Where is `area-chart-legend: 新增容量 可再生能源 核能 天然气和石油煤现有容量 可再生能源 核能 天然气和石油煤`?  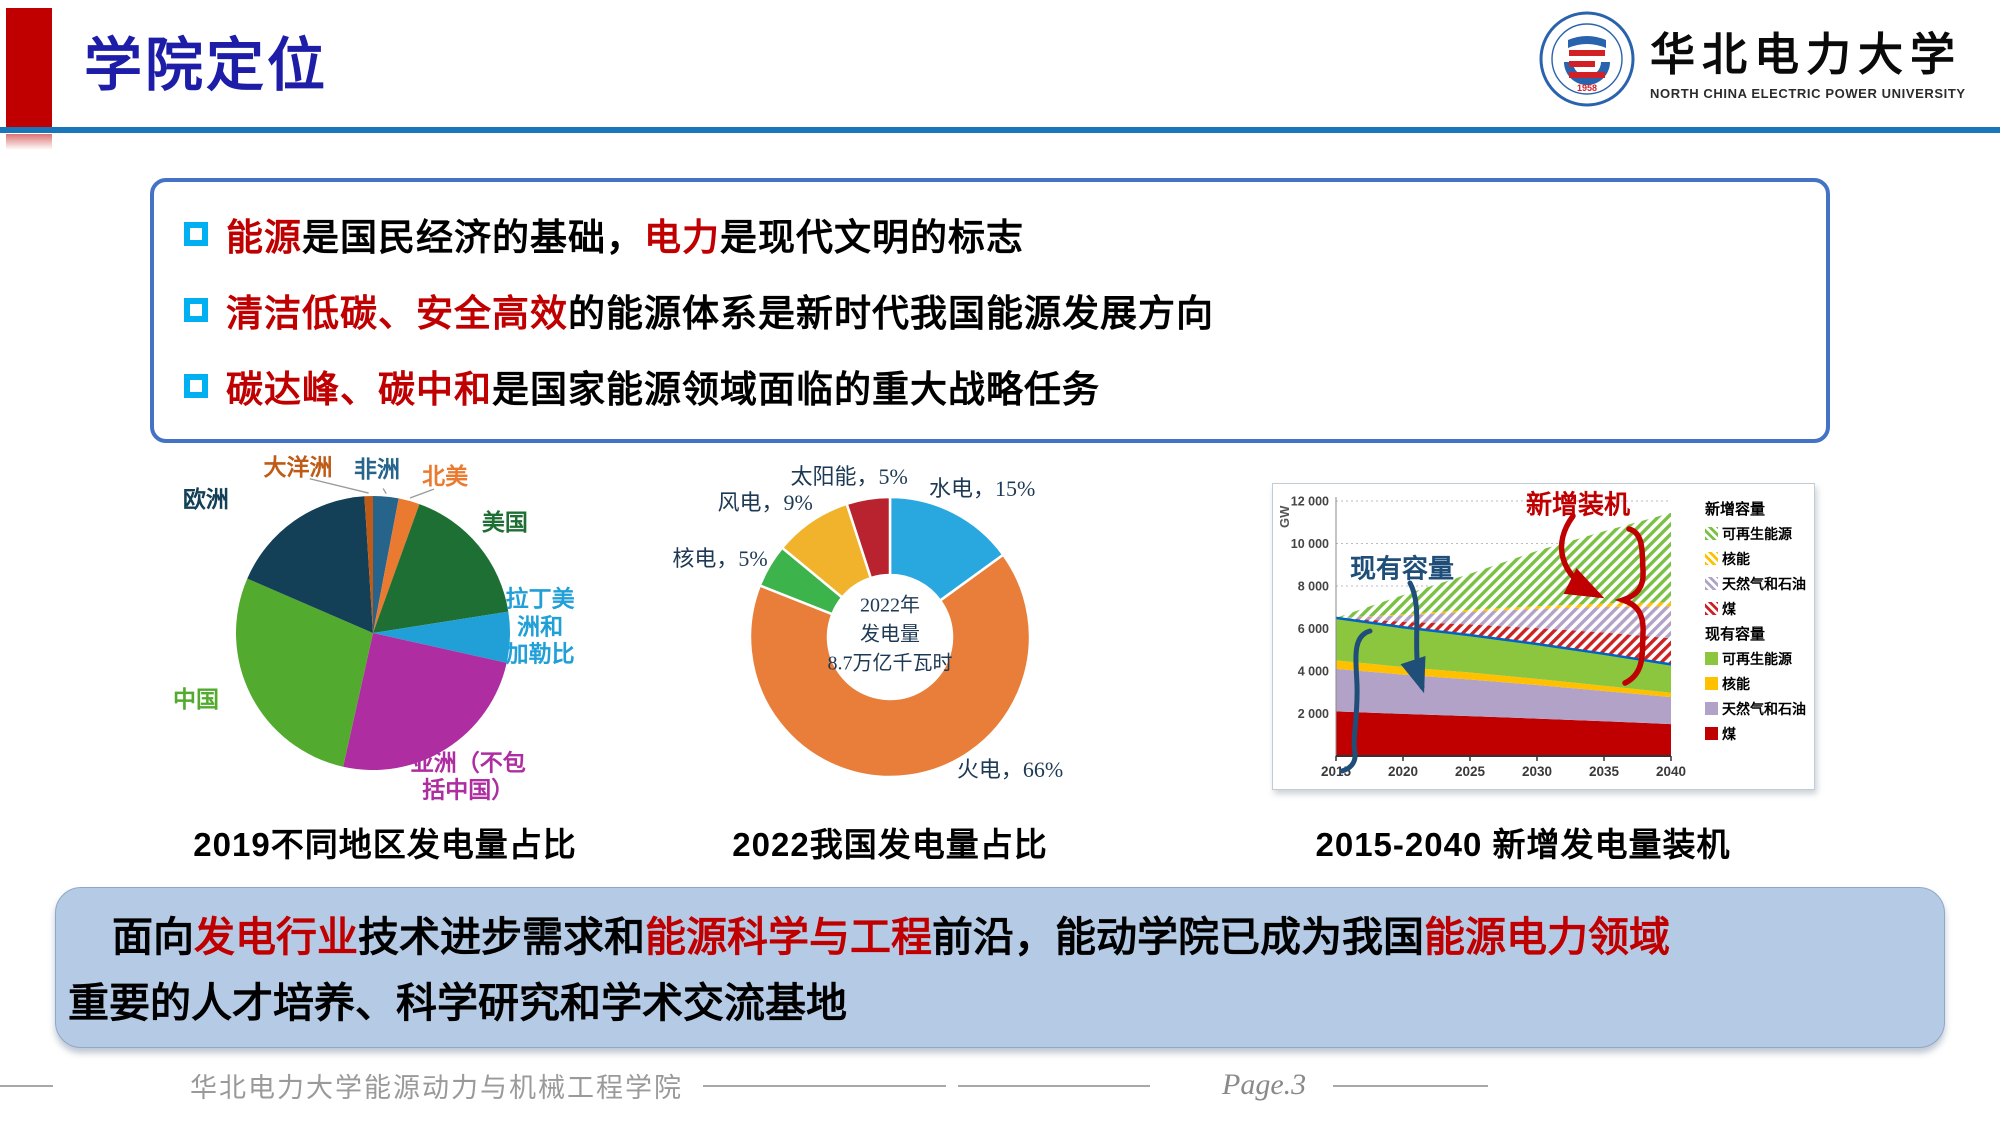 area-chart-legend: 新增容量 可再生能源 核能 天然气和石油煤现有容量 可再生能源 核能 天然气和石油煤 is located at coordinates (1759, 621).